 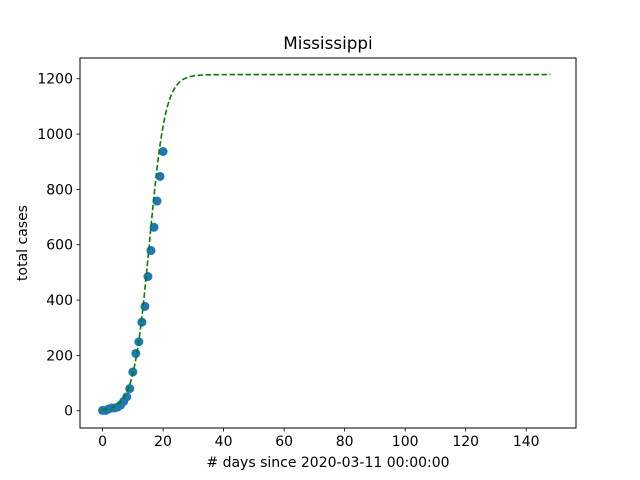 I want to click on x-tick-label: 60, so click(x=284, y=442).